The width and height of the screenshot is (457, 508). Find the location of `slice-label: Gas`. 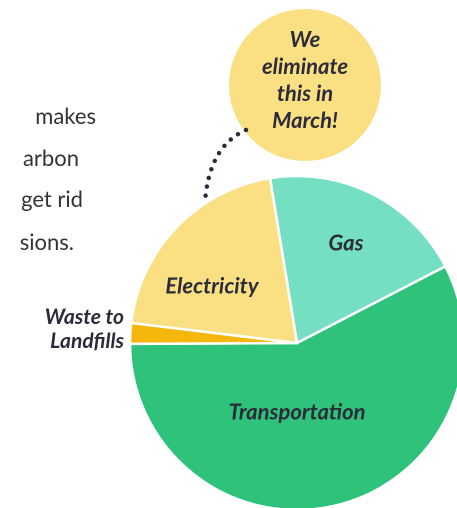

slice-label: Gas is located at coordinates (345, 242).